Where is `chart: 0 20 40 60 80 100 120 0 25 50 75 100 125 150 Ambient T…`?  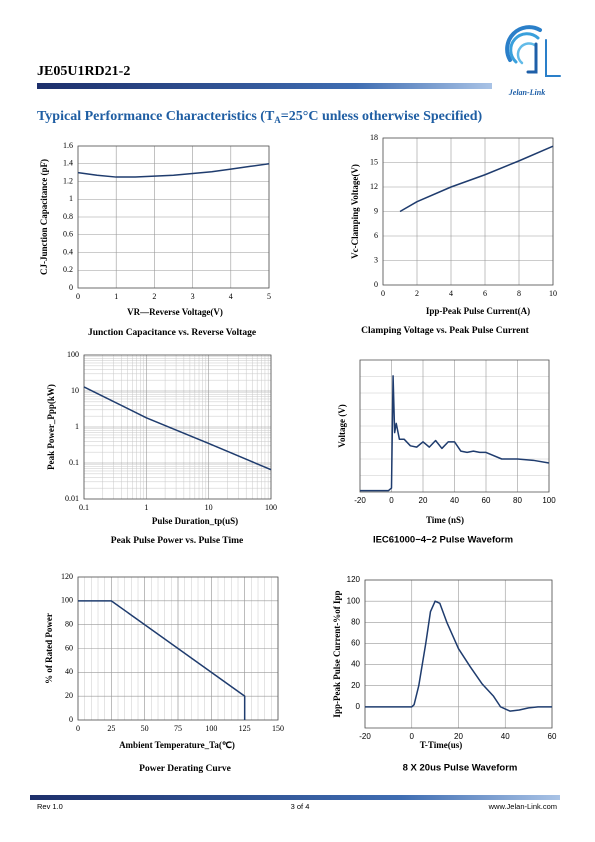 chart: 0 20 40 60 80 100 120 0 25 50 75 100 125 150 Ambient T… is located at coordinates (164, 673).